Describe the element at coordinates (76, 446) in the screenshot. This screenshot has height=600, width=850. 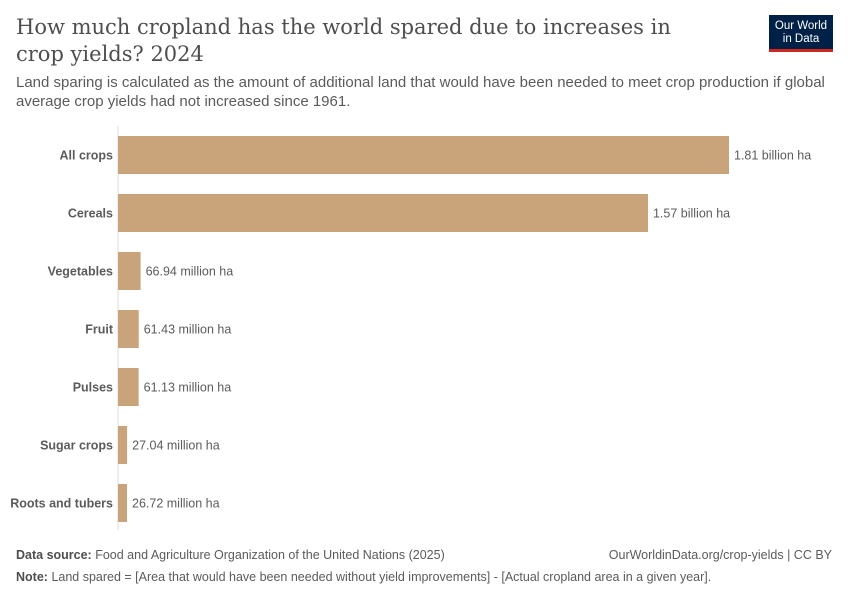
I see `category-label: Sugar crops` at that location.